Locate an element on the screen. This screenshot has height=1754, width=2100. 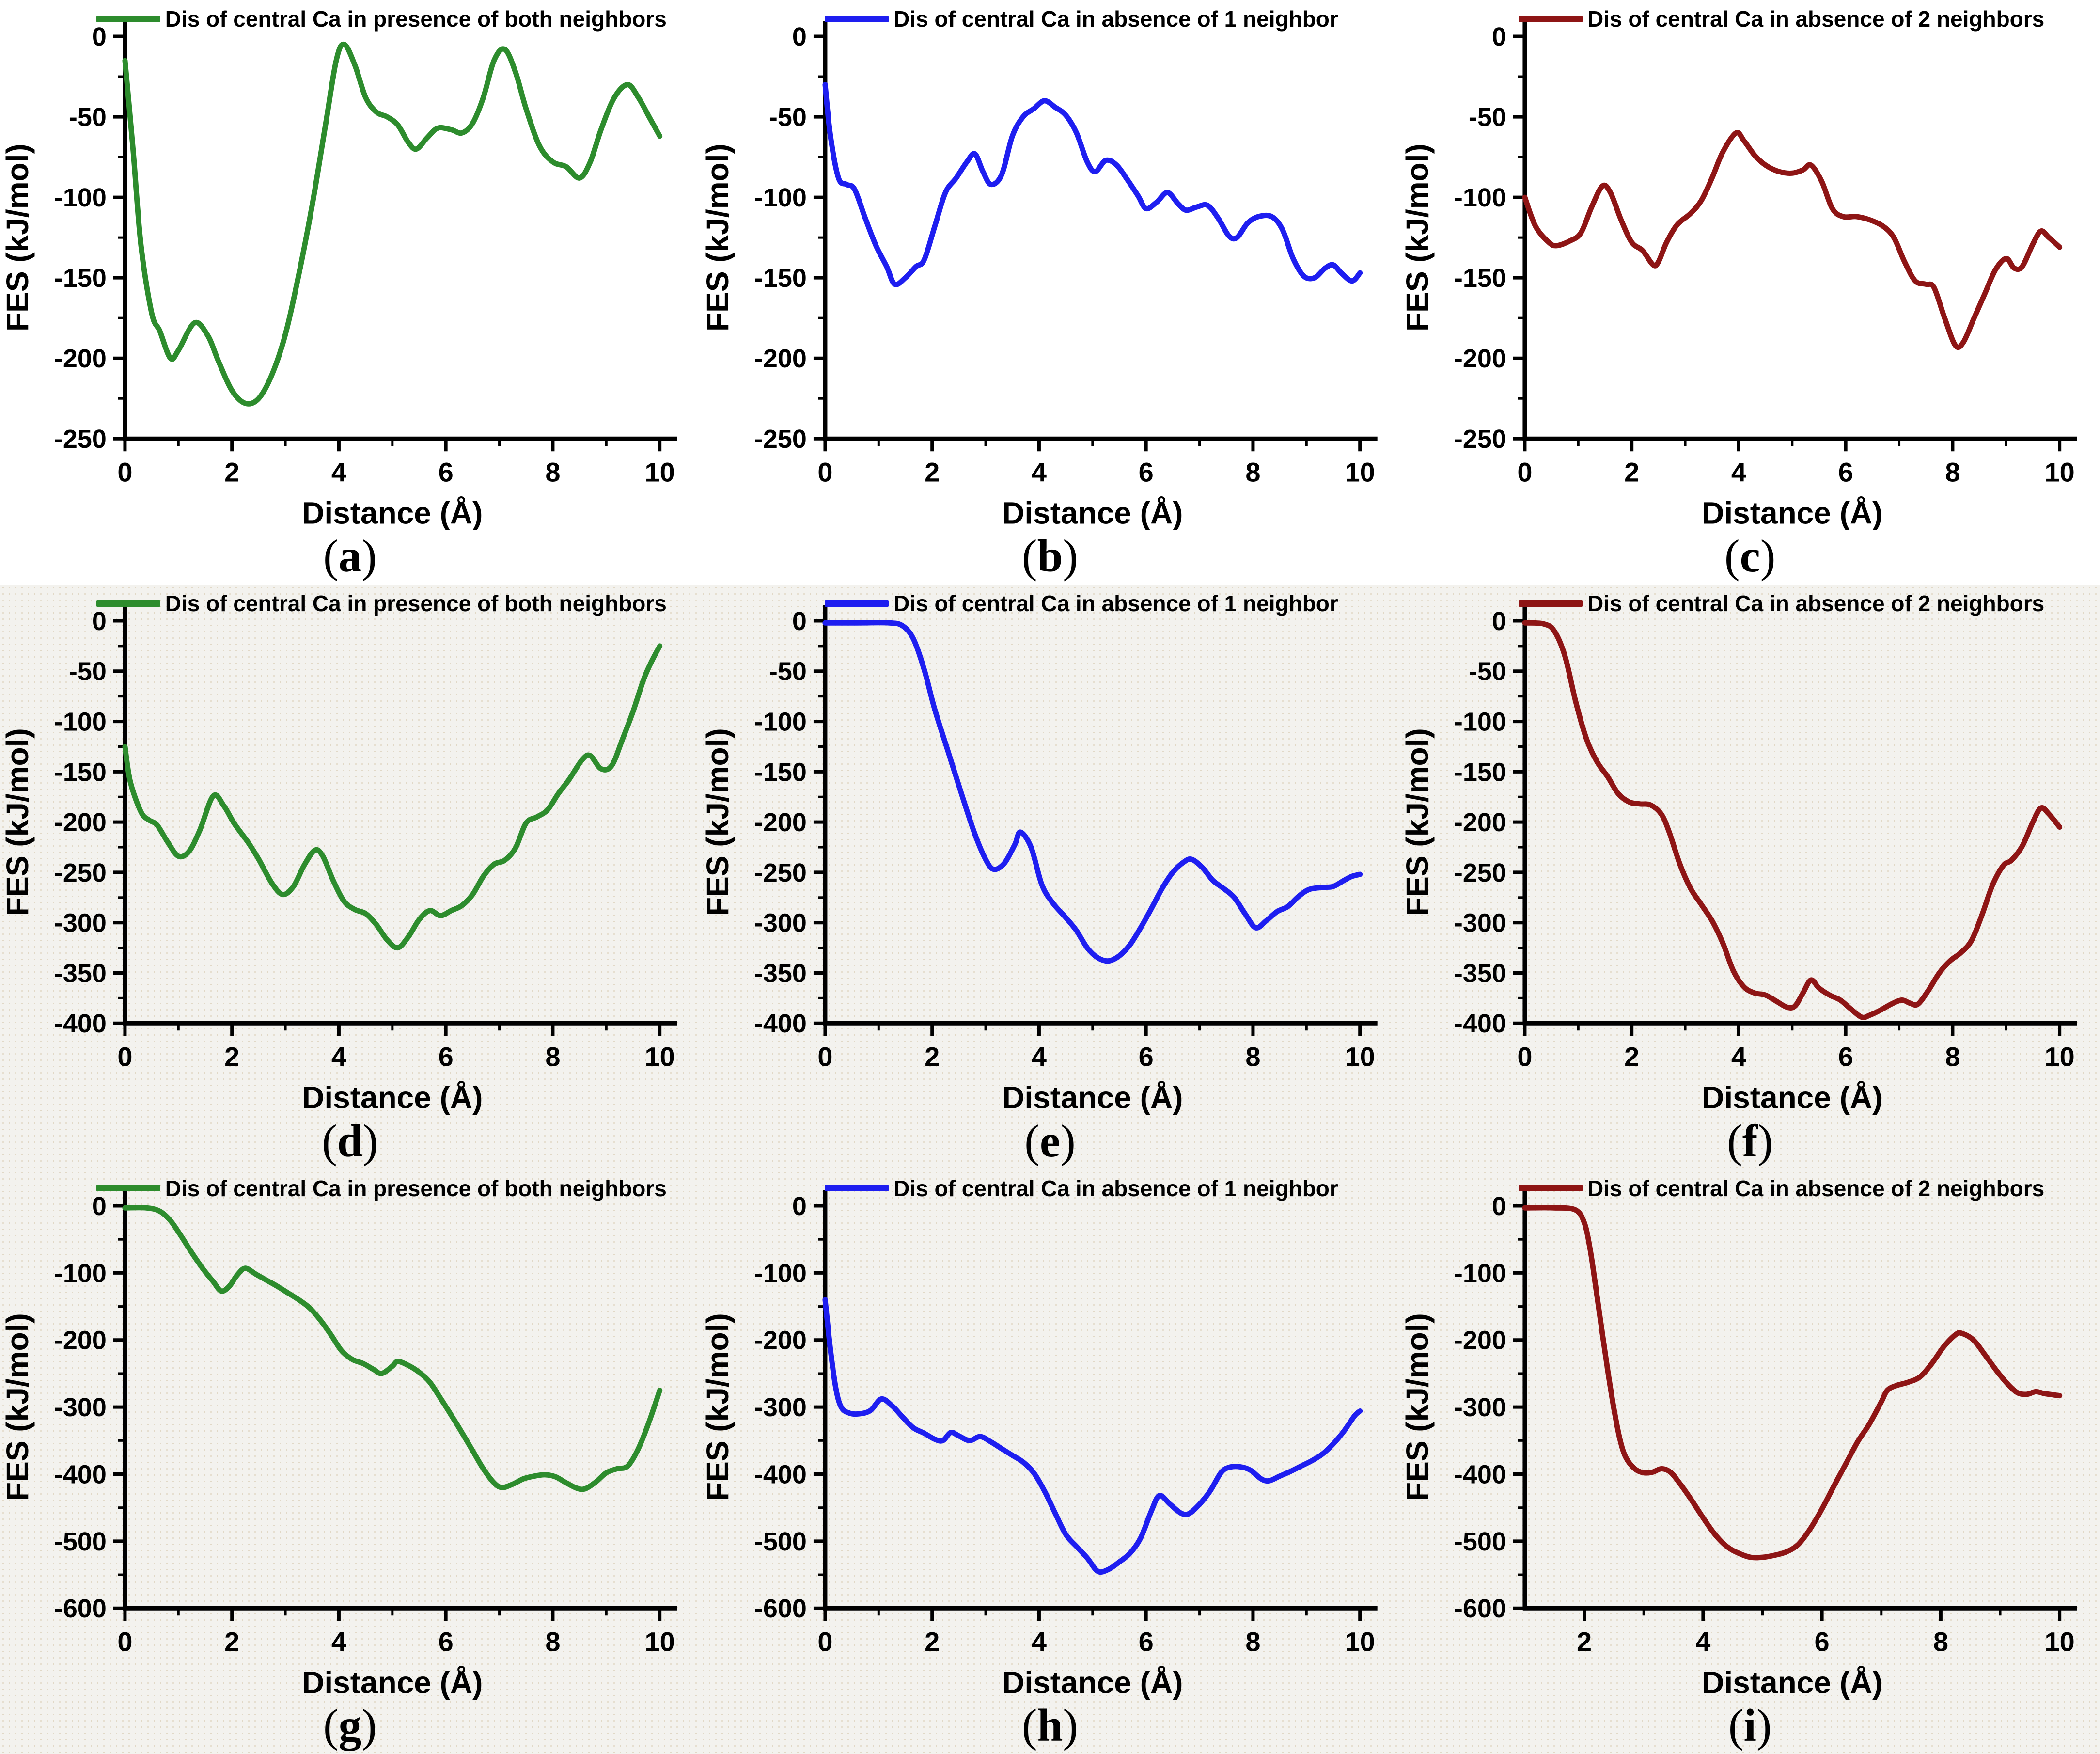
caption-letter: e is located at coordinates (1050, 1141).